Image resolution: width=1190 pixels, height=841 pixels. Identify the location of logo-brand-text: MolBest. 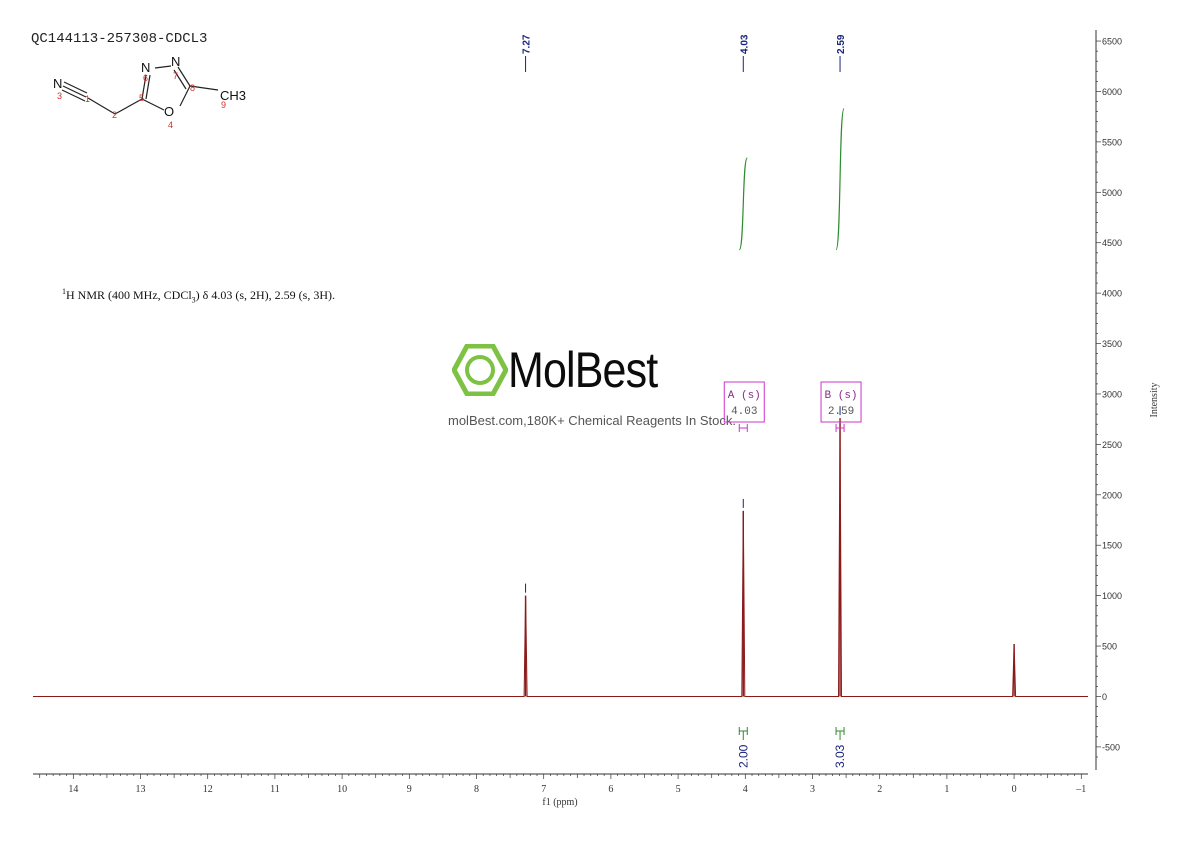
(583, 370).